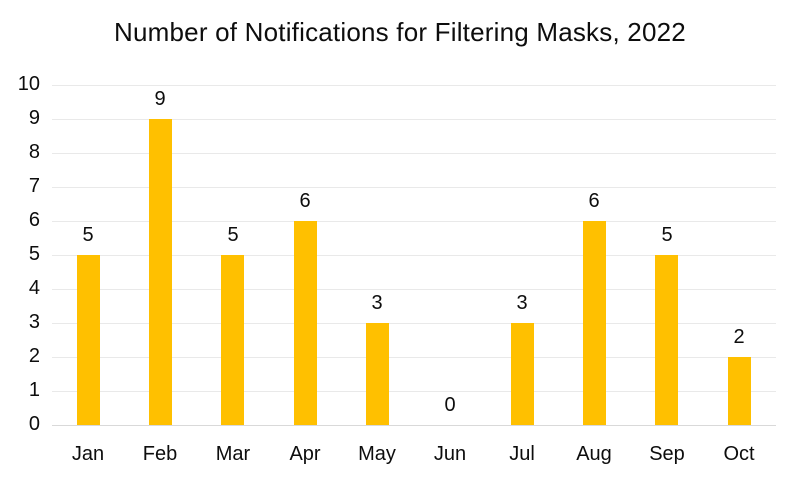  What do you see at coordinates (233, 454) in the screenshot?
I see `x-axis-label-mar: Mar` at bounding box center [233, 454].